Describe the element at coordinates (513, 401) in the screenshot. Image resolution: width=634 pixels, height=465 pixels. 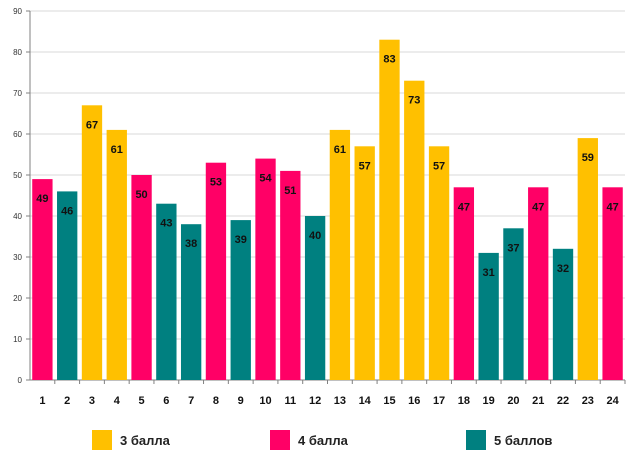
I see `x-tick-label-20: 20` at that location.